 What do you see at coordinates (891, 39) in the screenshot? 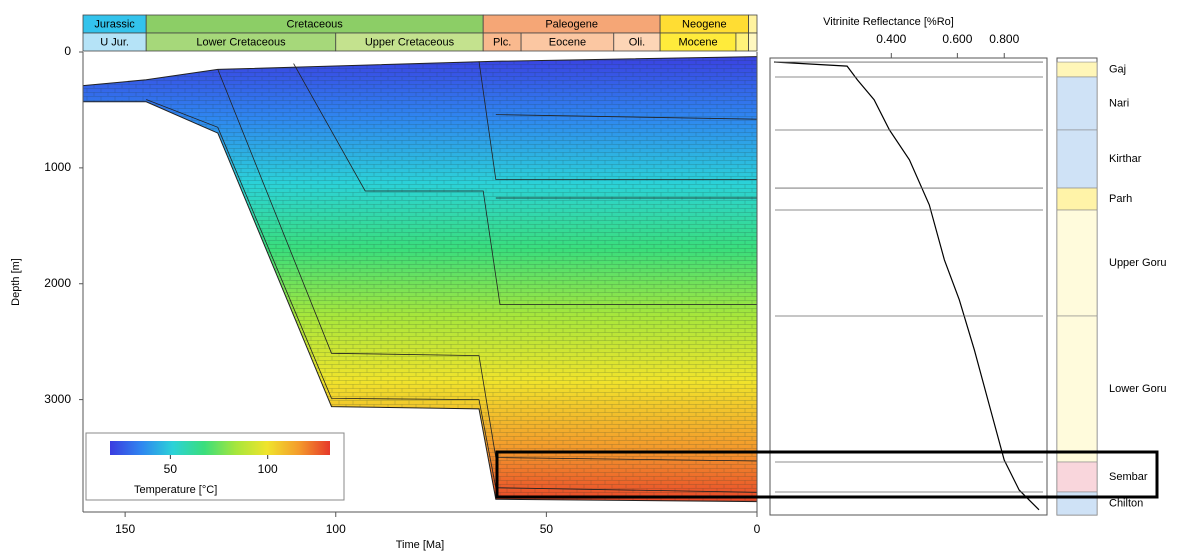
I see `x-tick-label: 0.400` at bounding box center [891, 39].